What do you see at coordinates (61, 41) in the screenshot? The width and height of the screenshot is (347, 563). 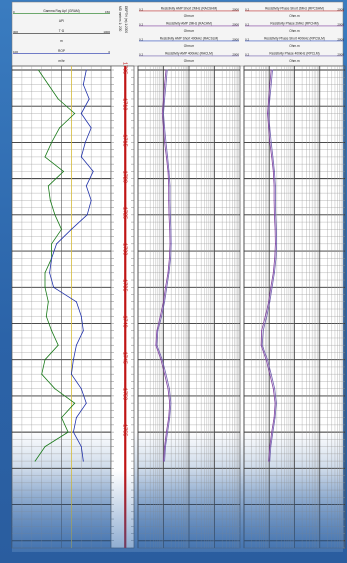 I see `curve-name-label: m` at bounding box center [61, 41].